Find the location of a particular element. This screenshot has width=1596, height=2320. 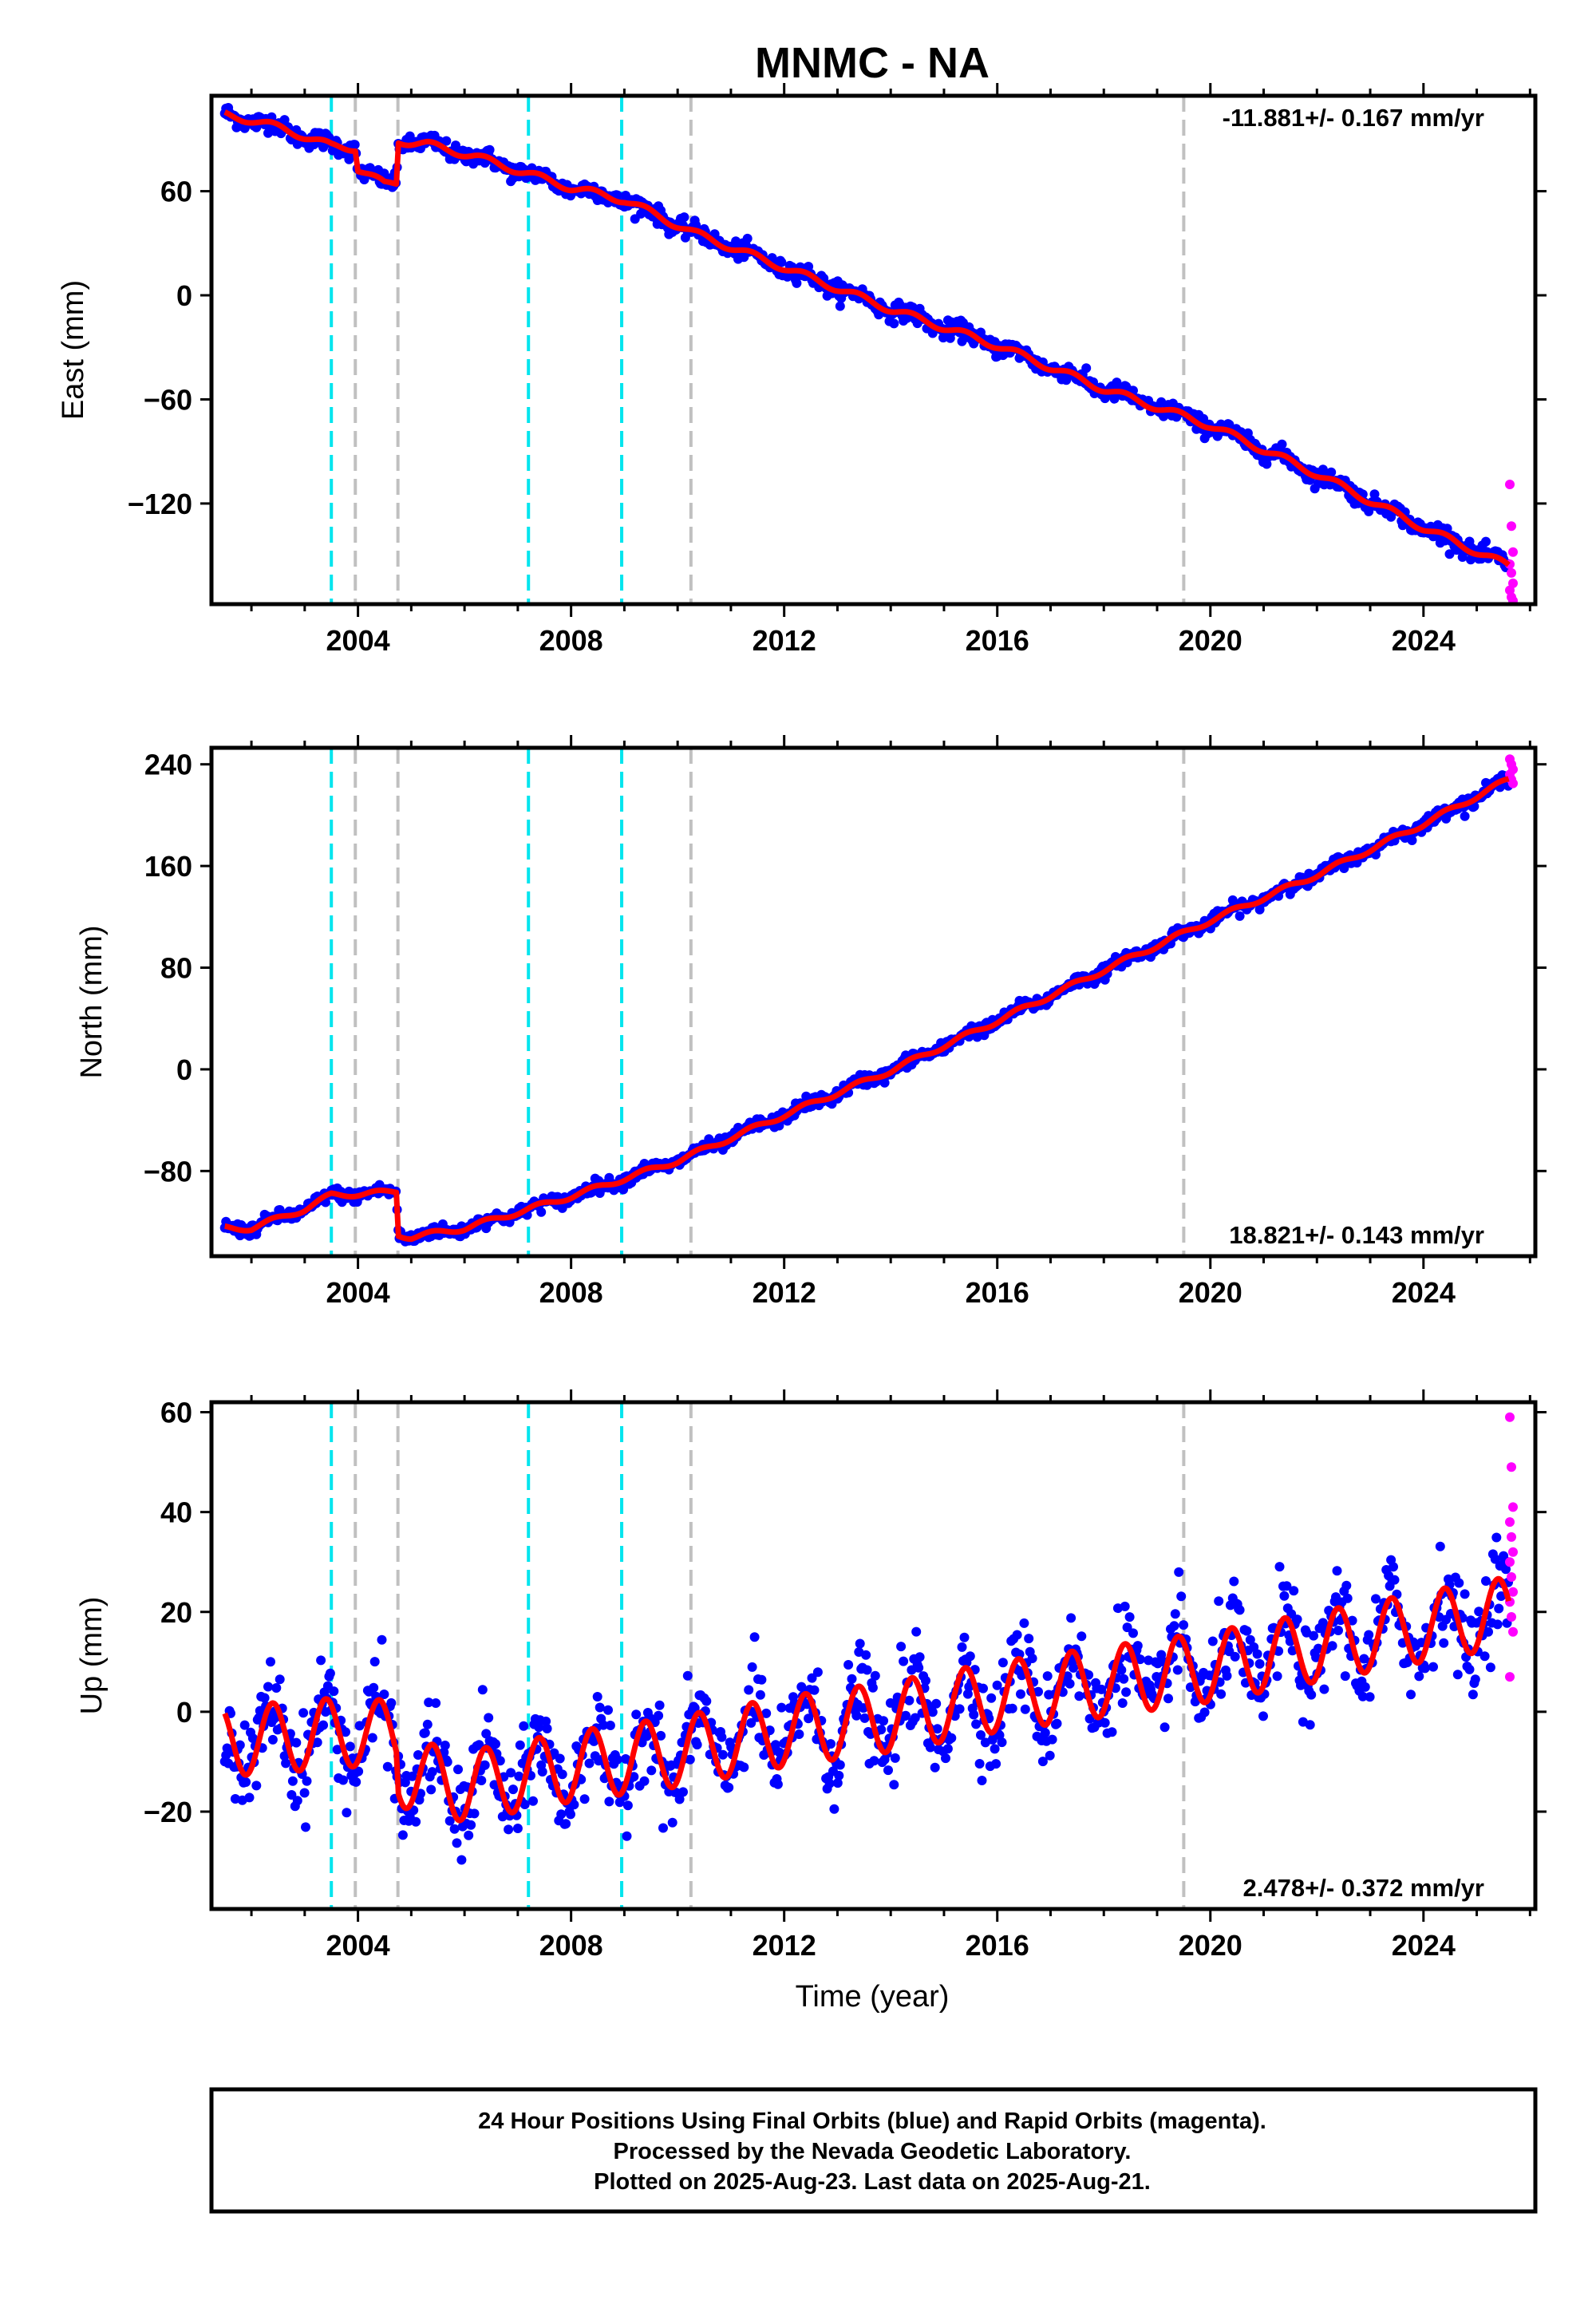

y-tick-label: 0 is located at coordinates (184, 295).